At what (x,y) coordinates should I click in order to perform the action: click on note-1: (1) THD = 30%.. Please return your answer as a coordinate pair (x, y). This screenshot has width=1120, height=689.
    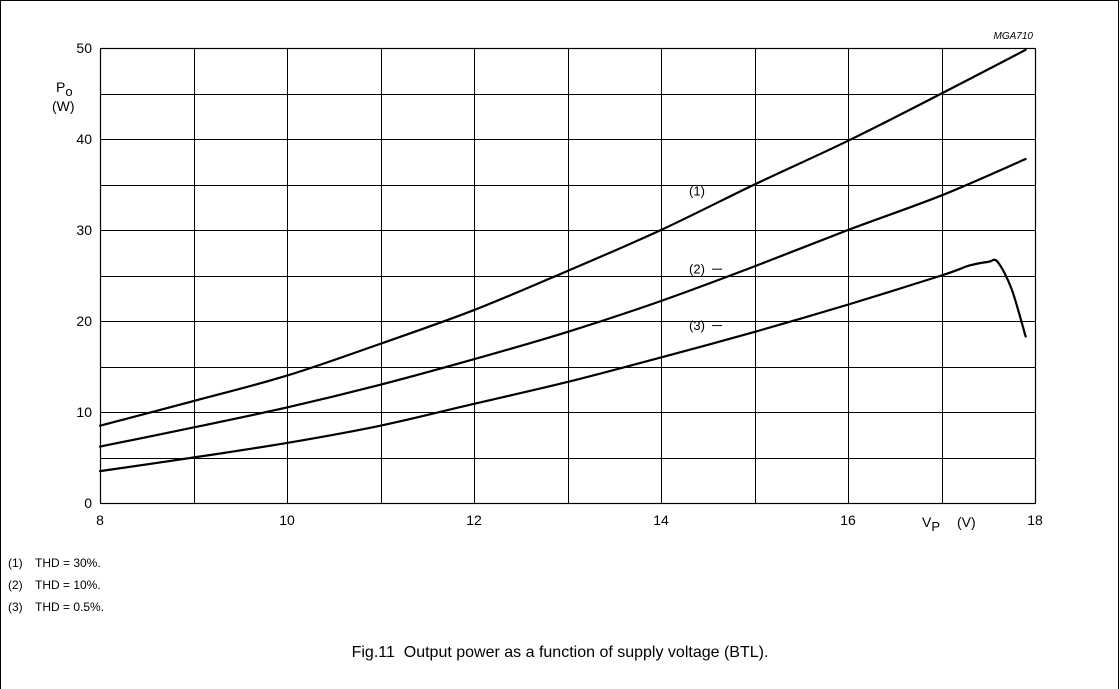
    Looking at the image, I should click on (56, 563).